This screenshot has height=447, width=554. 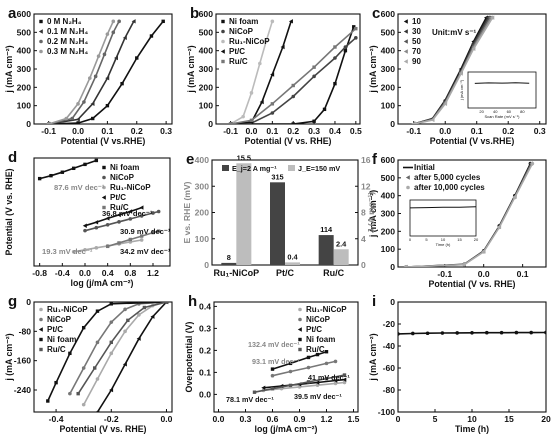 I want to click on legend-entry: 90, so click(x=416, y=61).